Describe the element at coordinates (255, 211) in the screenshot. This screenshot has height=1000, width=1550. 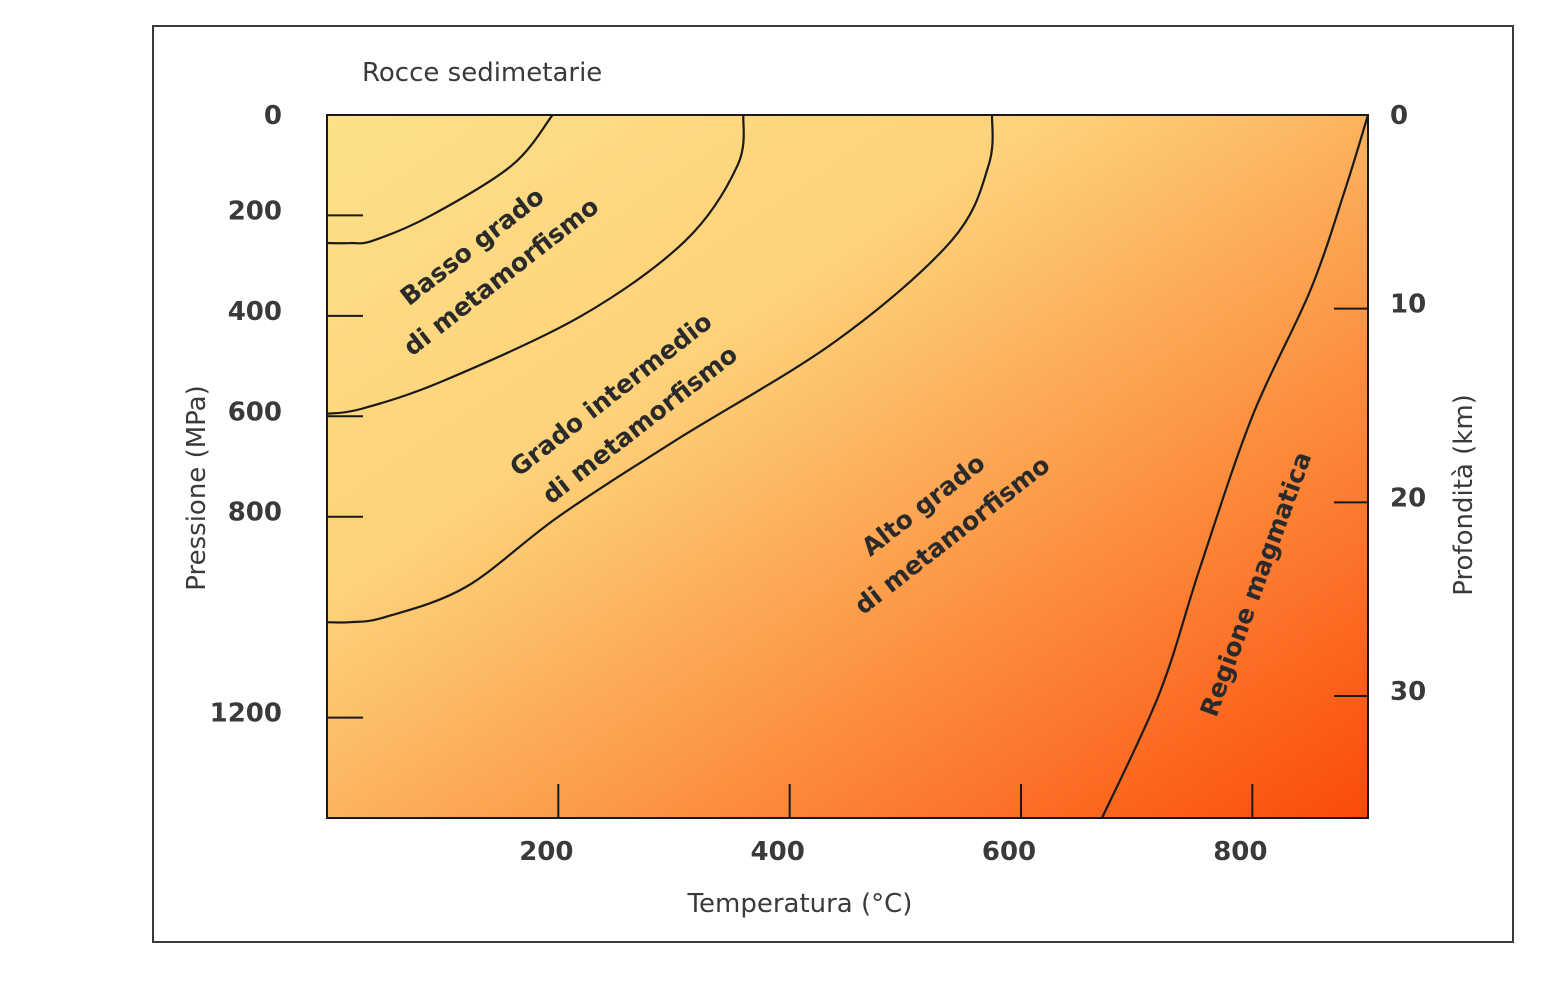
I see `y-tick-label: 200` at that location.